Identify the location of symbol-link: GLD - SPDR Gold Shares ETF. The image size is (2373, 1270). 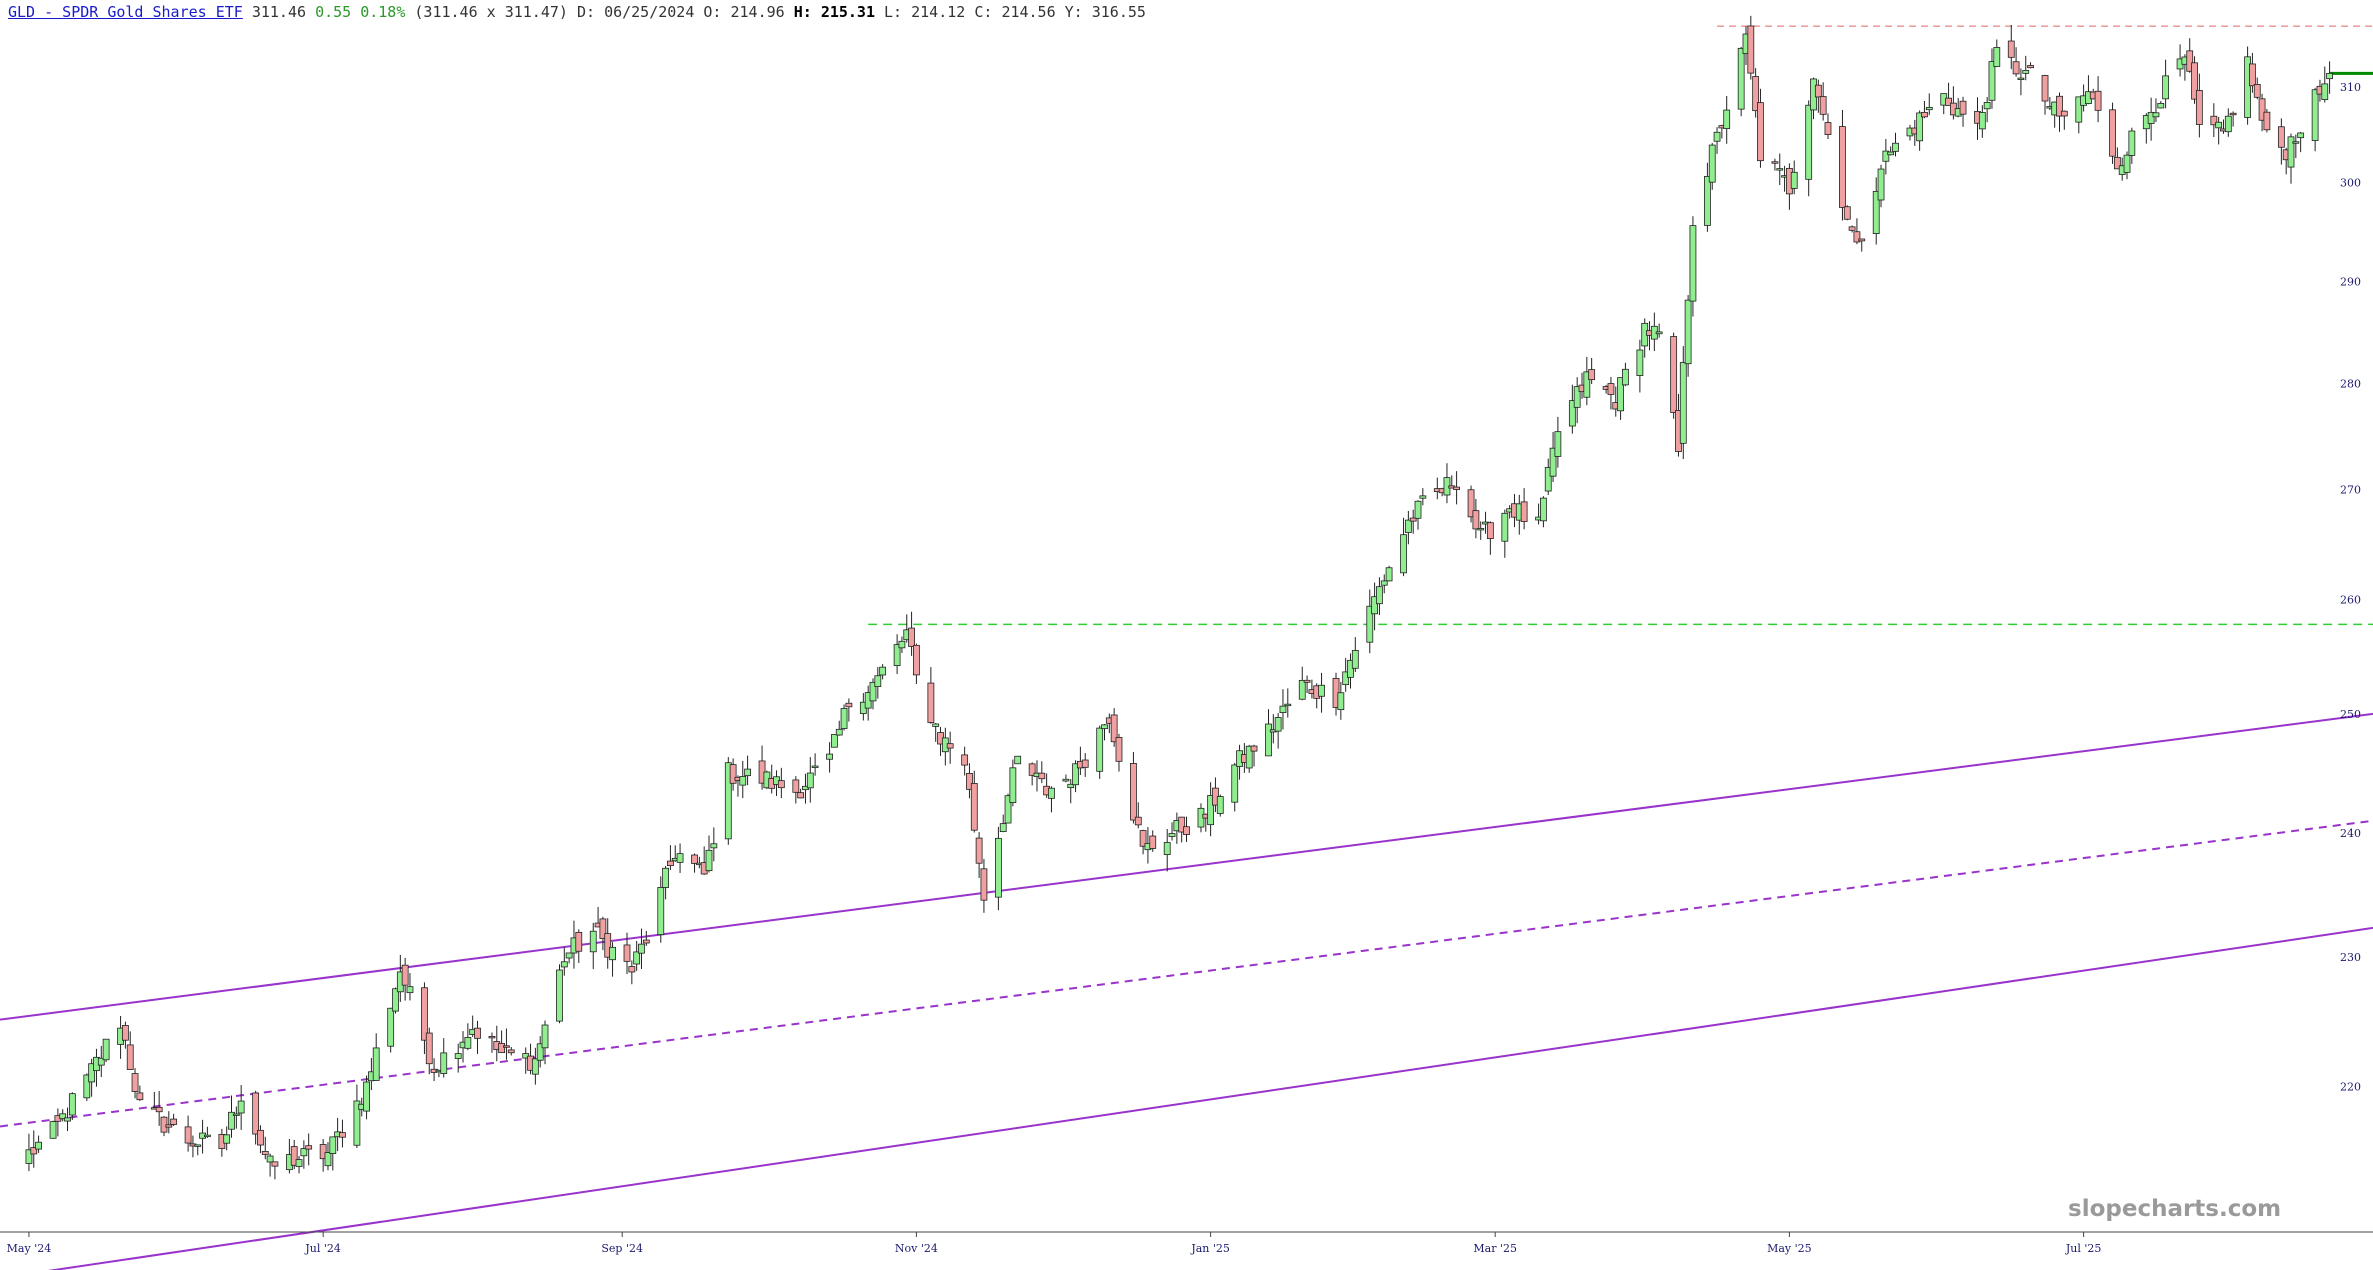
(125, 12).